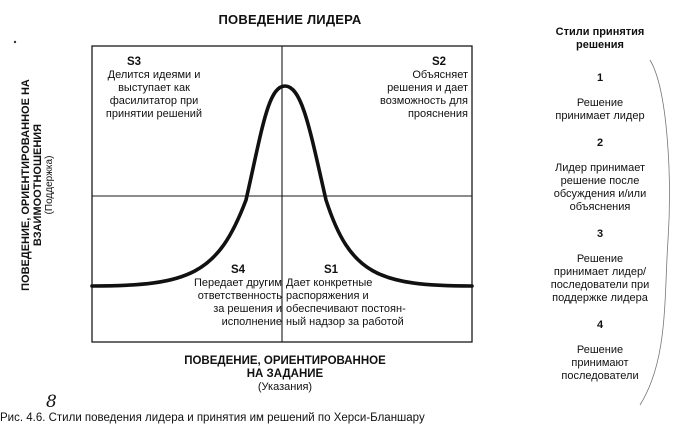 The image size is (680, 424). What do you see at coordinates (600, 325) in the screenshot?
I see `decision-style-number: 4` at bounding box center [600, 325].